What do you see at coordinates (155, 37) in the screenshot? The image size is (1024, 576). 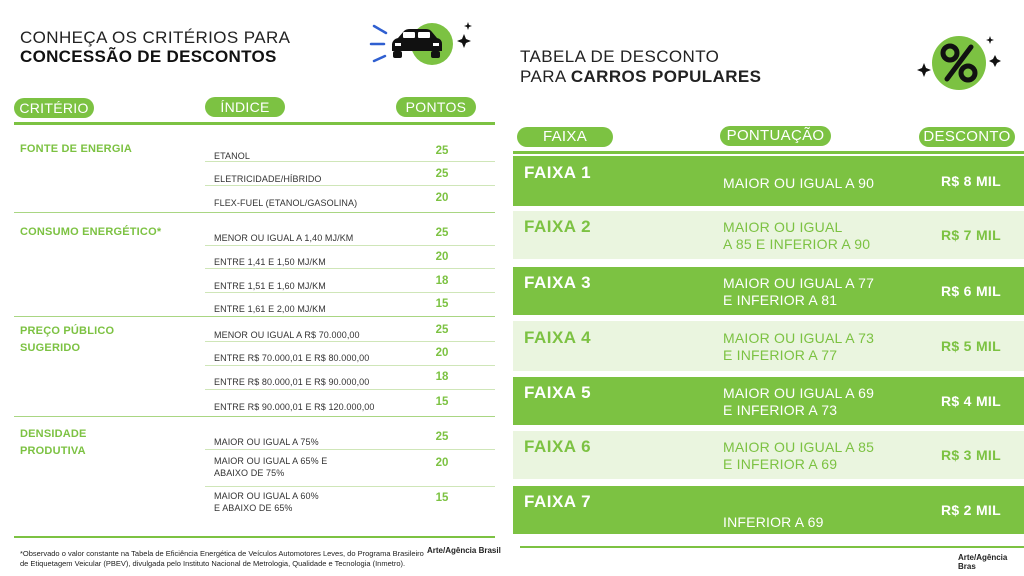 I see `criteria-title-line1: CONHEÇA OS CRITÉRIOS PARA` at bounding box center [155, 37].